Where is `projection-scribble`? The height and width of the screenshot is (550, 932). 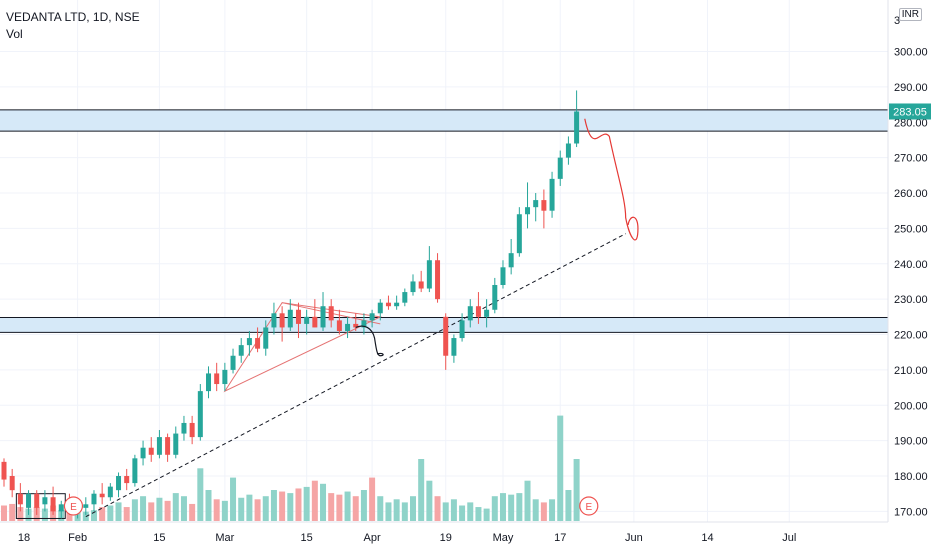
projection-scribble is located at coordinates (611, 179).